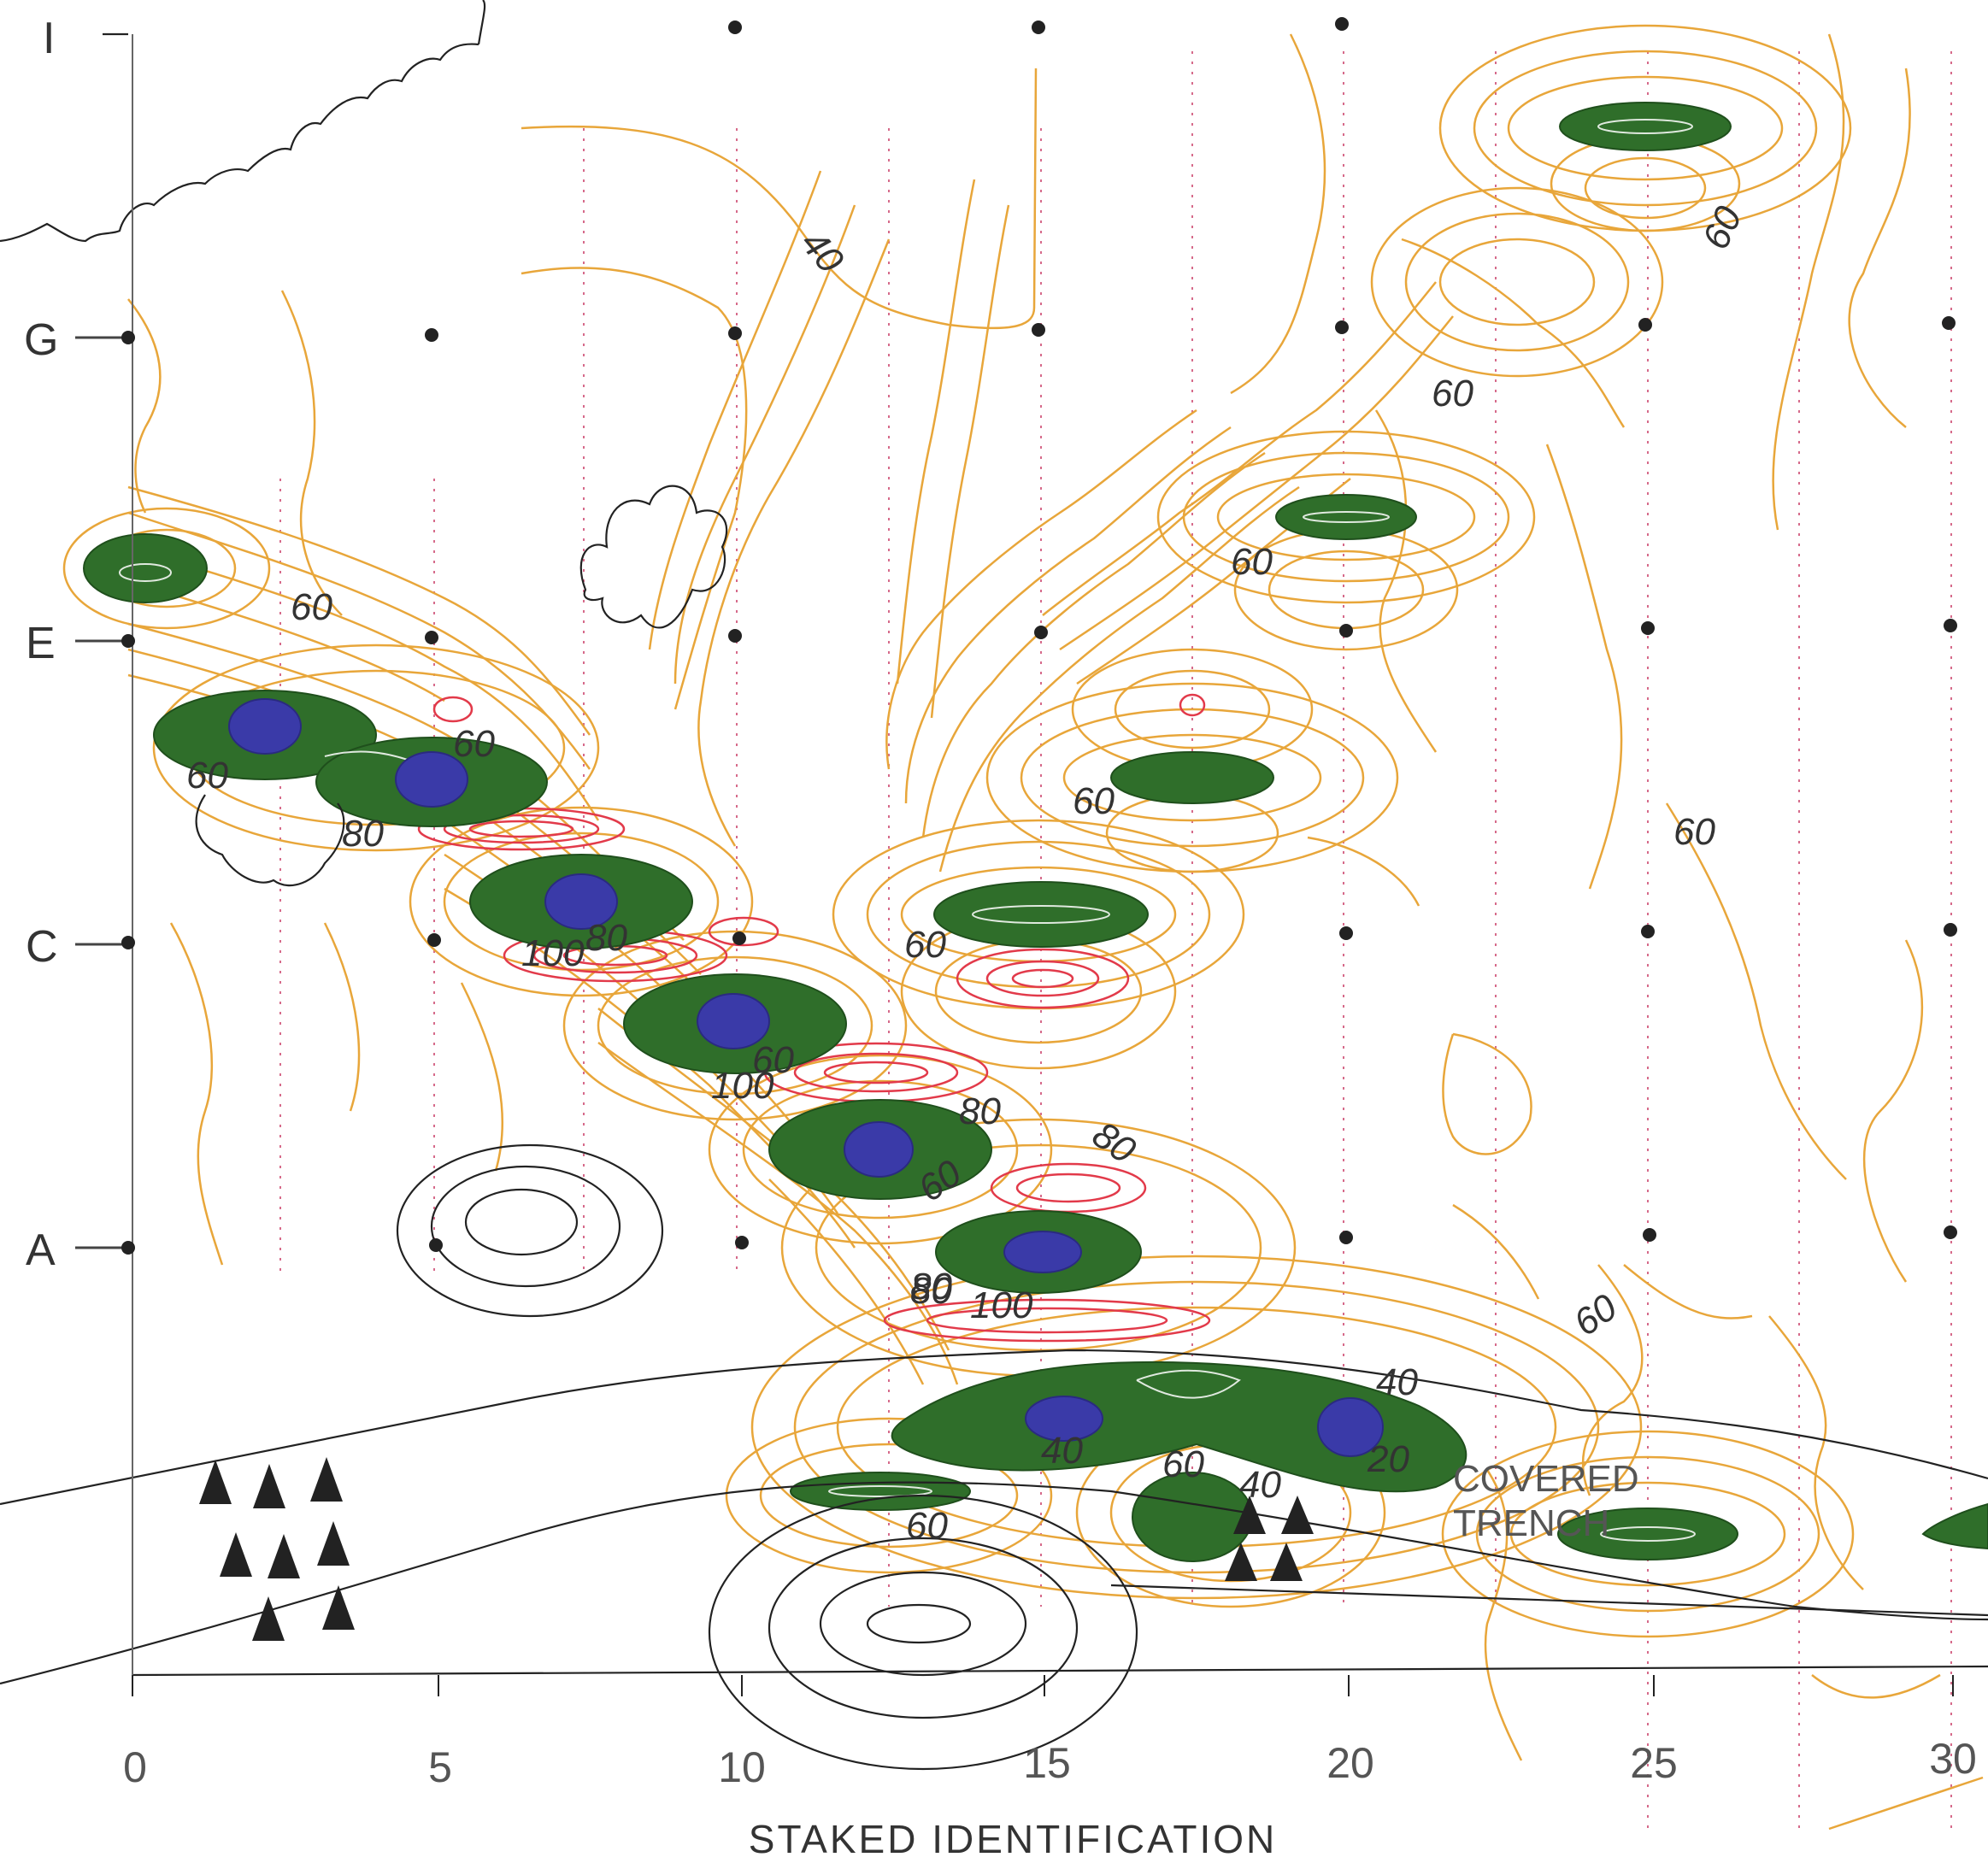 The image size is (1988, 1869). Describe the element at coordinates (1546, 1479) in the screenshot. I see `covered-trench-label: COVERED` at that location.